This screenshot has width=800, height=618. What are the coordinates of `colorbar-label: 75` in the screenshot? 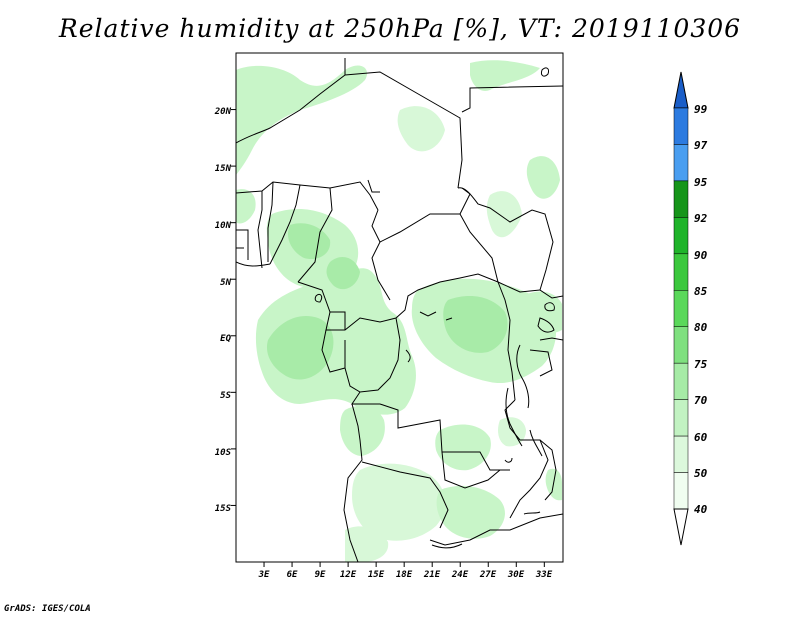 It's located at (701, 364).